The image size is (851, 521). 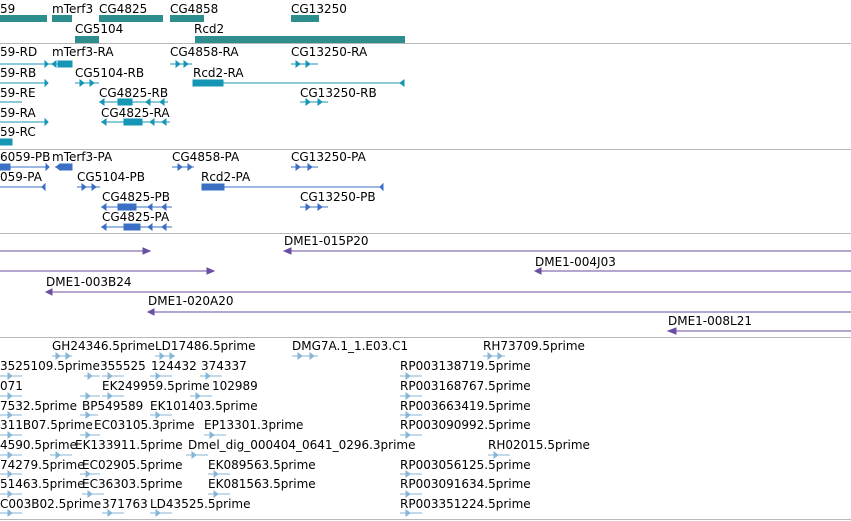 What do you see at coordinates (18, 73) in the screenshot?
I see `transcript-label: 59-RB` at bounding box center [18, 73].